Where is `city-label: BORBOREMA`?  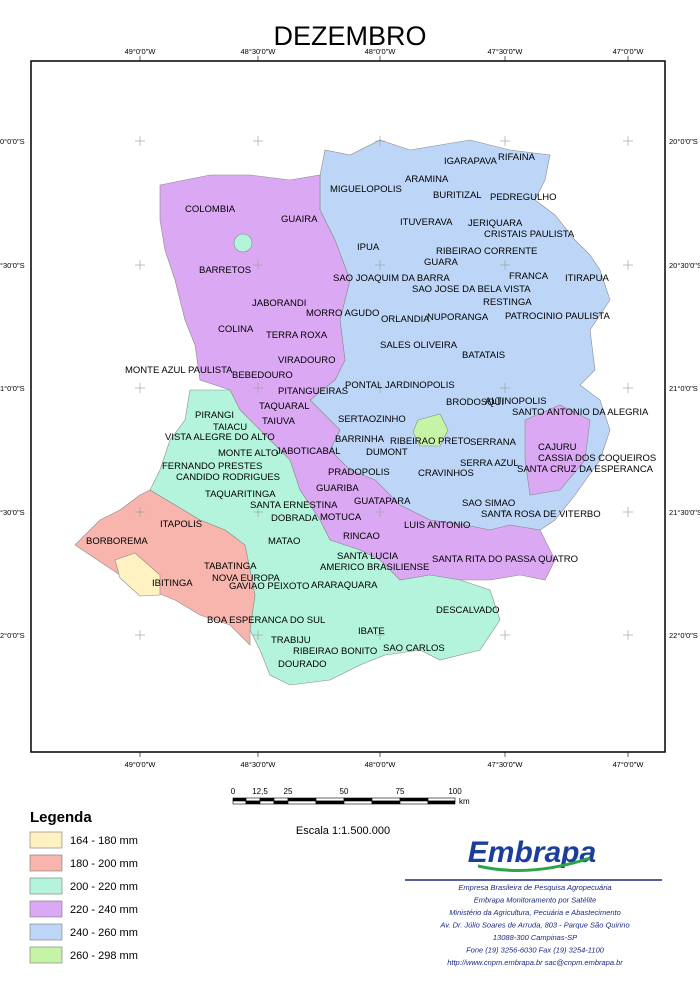 city-label: BORBOREMA is located at coordinates (117, 541).